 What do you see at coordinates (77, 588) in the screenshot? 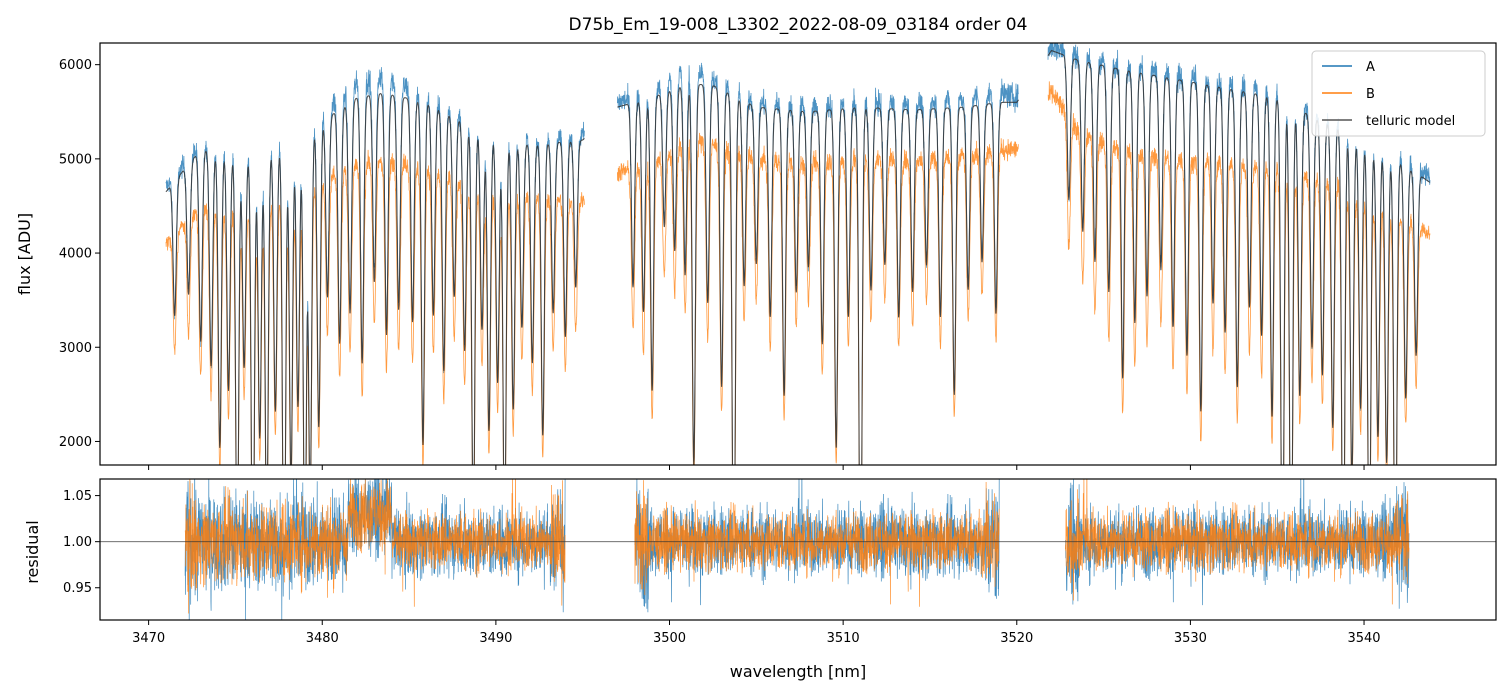
I see `bottom-ytick-label: 0.95` at bounding box center [77, 588].